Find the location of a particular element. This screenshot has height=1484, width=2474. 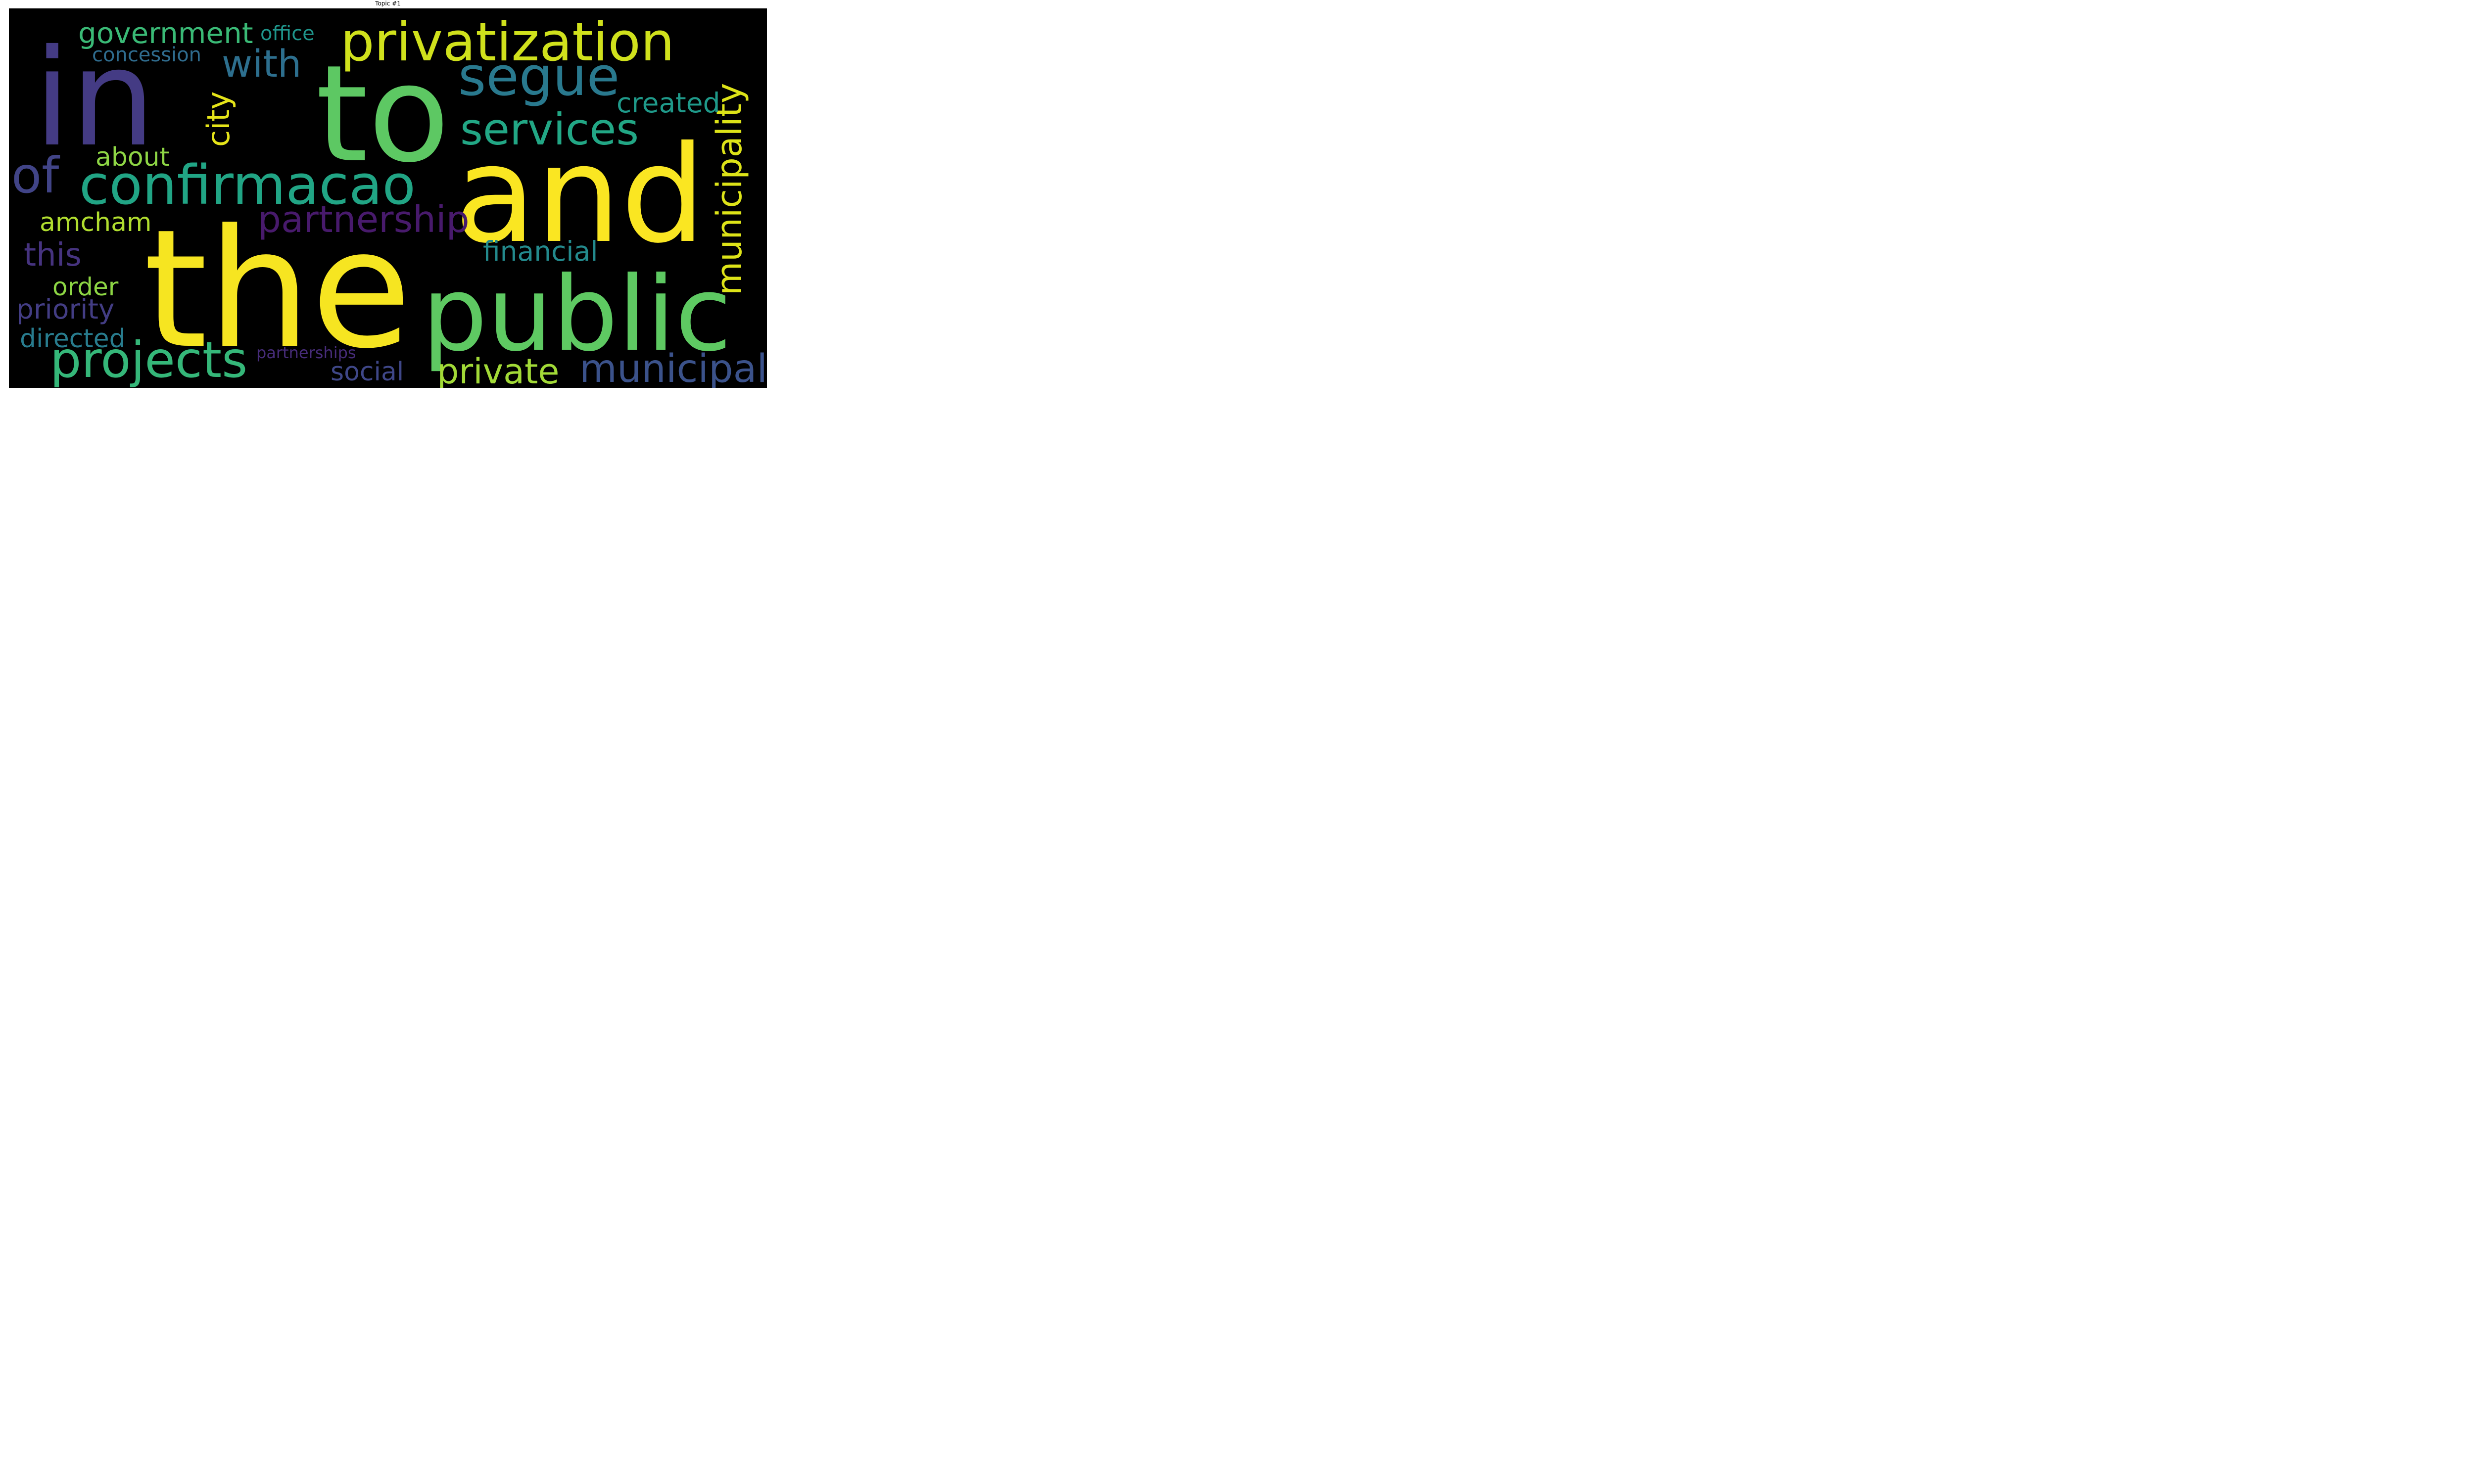

word-city: city is located at coordinates (219, 119).